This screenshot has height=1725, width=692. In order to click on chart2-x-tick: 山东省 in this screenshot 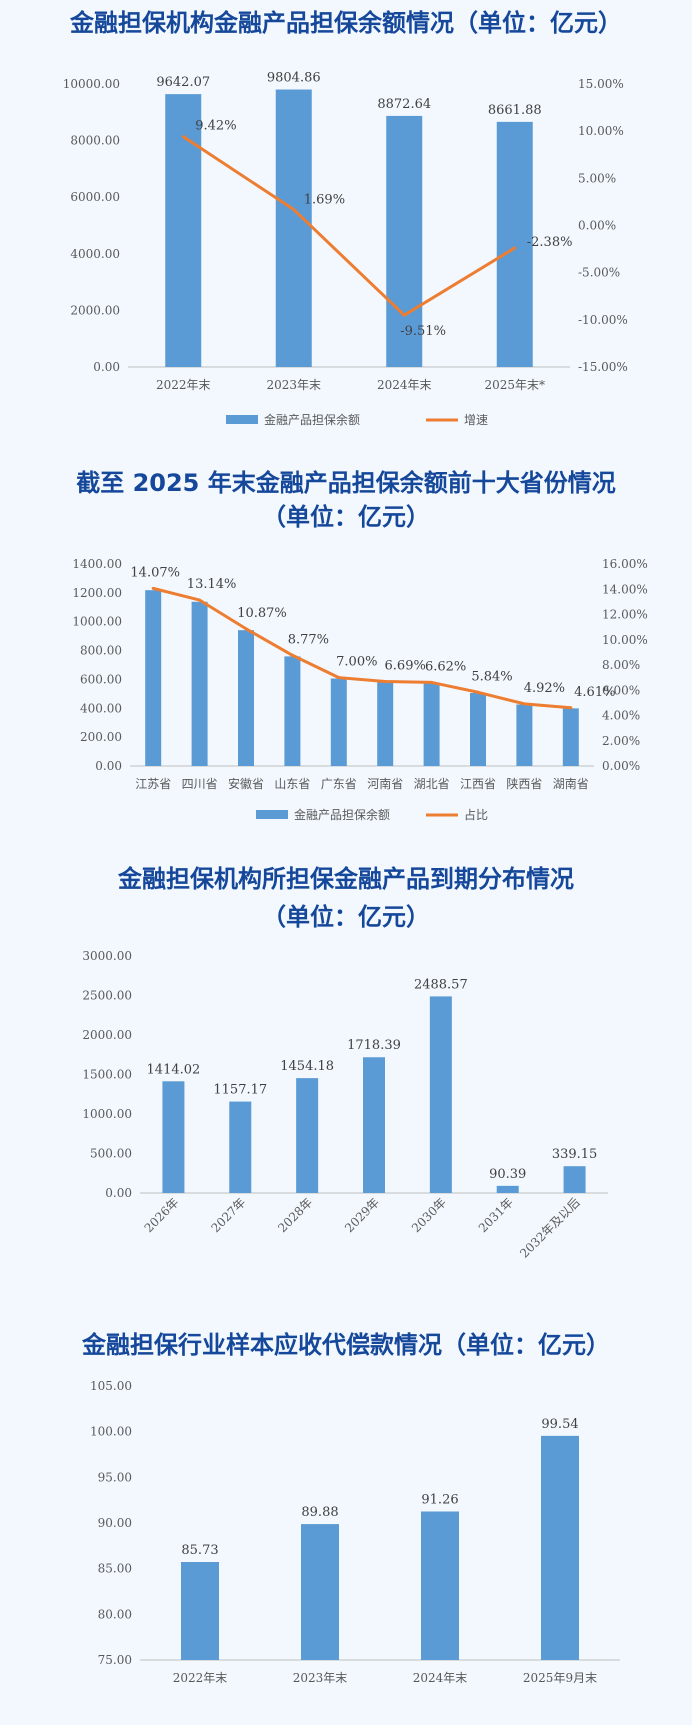, I will do `click(292, 784)`.